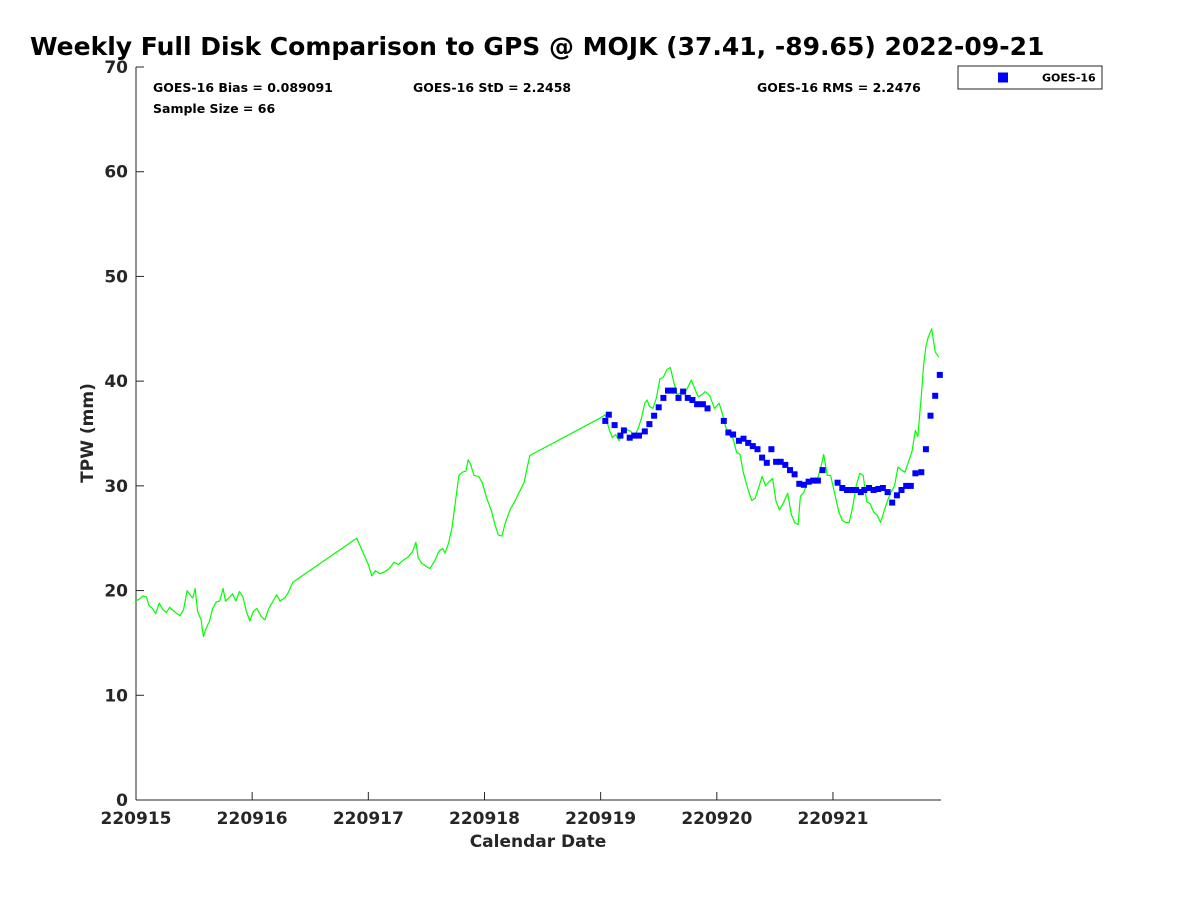  Describe the element at coordinates (839, 87) in the screenshot. I see `stat-rms: GOES-16 RMS = 2.2476` at that location.